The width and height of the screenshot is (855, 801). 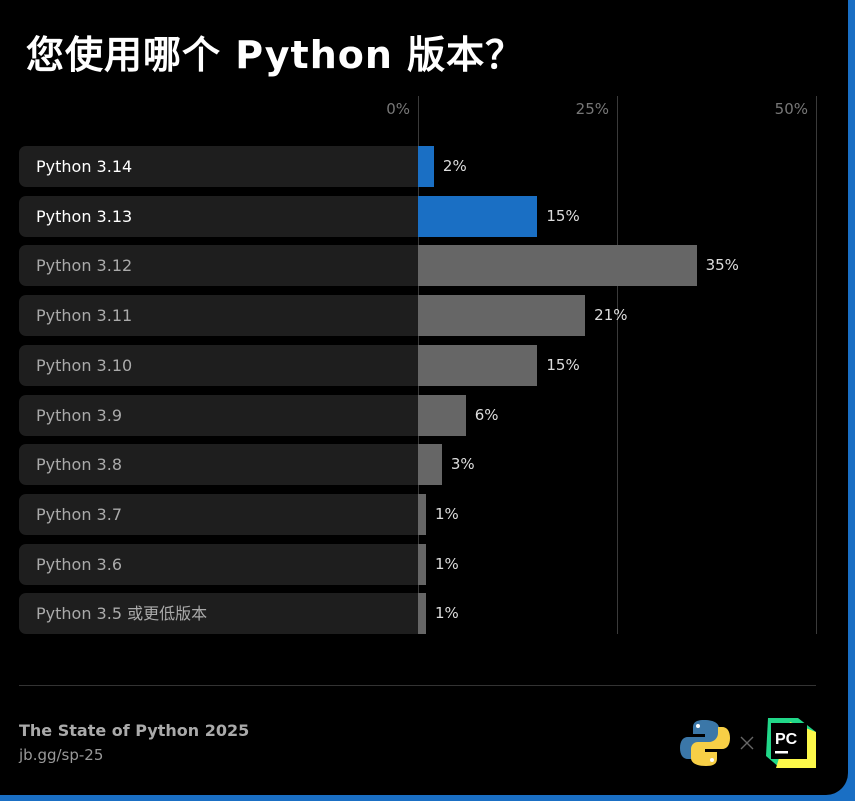 What do you see at coordinates (84, 216) in the screenshot?
I see `category-label: Python 3.13` at bounding box center [84, 216].